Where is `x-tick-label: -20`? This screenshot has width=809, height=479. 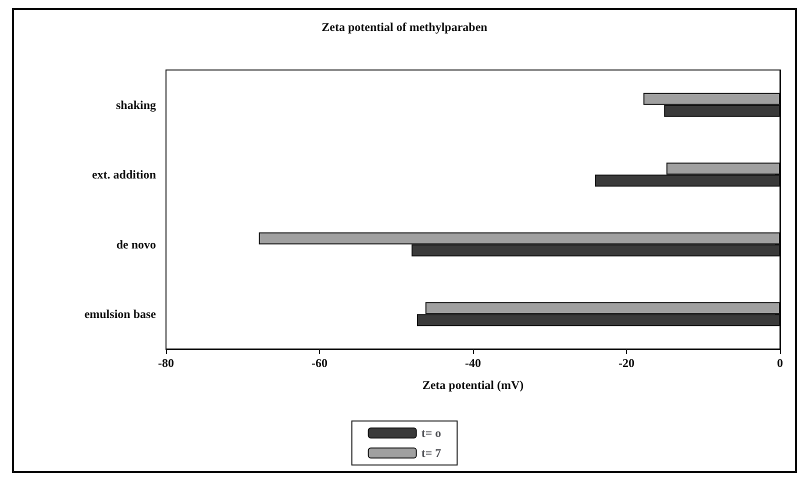
x-tick-label: -20 is located at coordinates (626, 363).